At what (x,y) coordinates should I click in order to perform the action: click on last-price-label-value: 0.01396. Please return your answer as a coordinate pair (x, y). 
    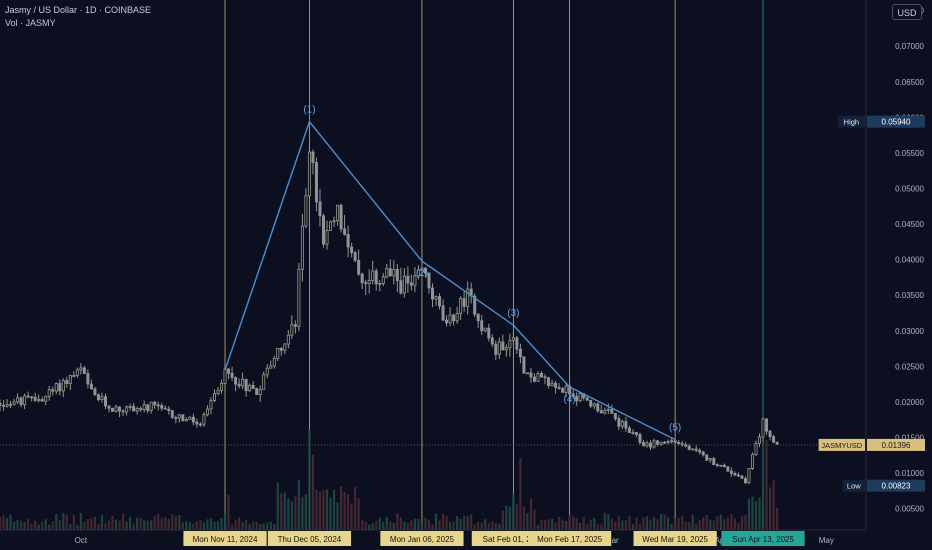
    Looking at the image, I should click on (896, 445).